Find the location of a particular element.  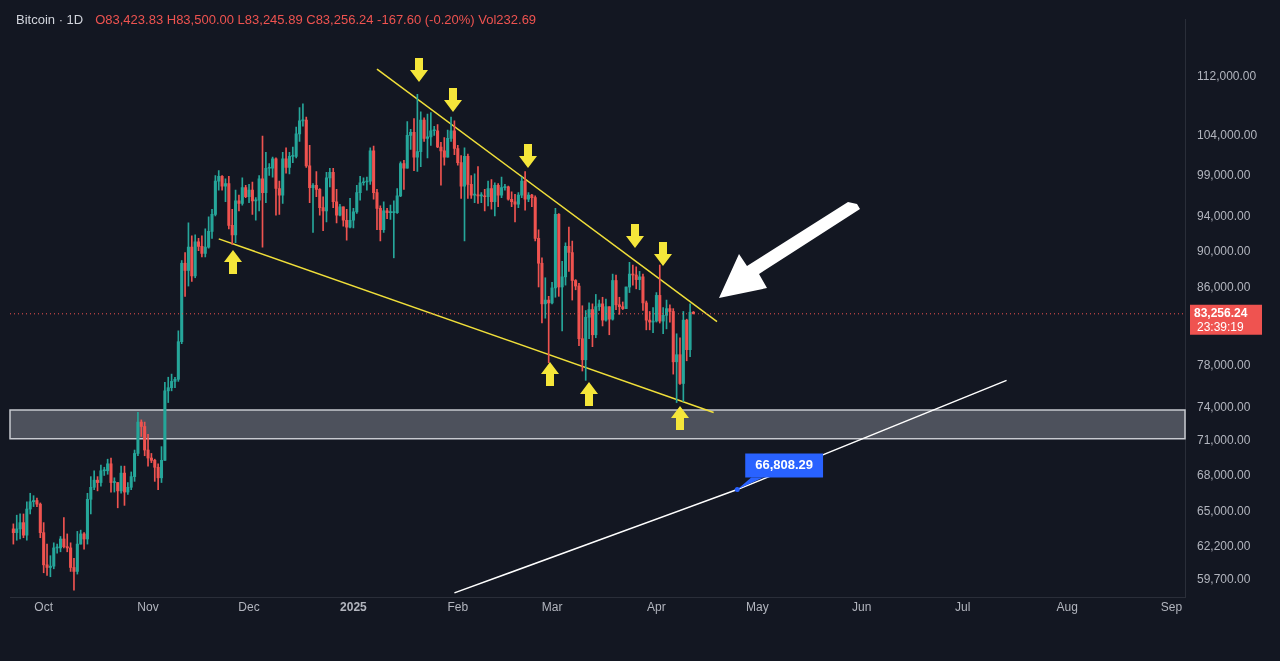

y-tick-label: 65,000.00 is located at coordinates (1224, 510).